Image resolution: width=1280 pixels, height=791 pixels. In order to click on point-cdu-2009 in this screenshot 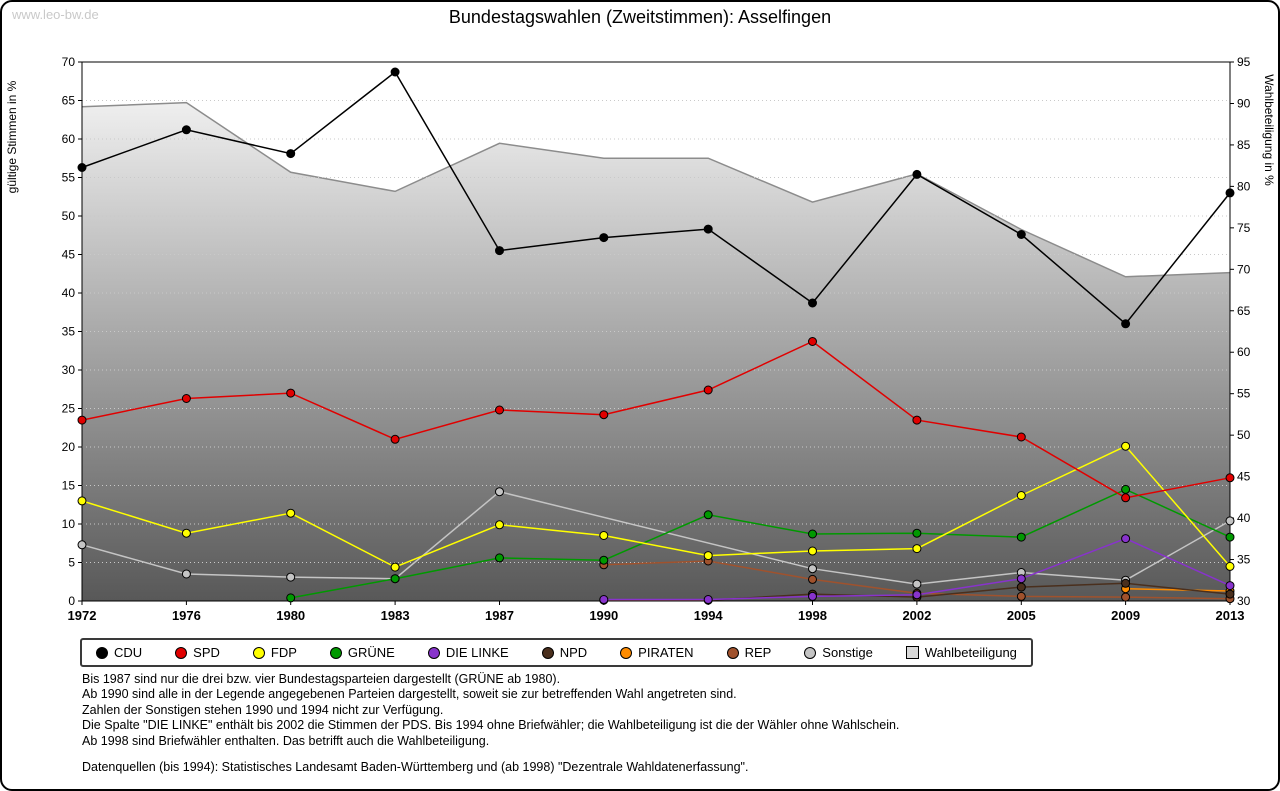, I will do `click(1126, 324)`.